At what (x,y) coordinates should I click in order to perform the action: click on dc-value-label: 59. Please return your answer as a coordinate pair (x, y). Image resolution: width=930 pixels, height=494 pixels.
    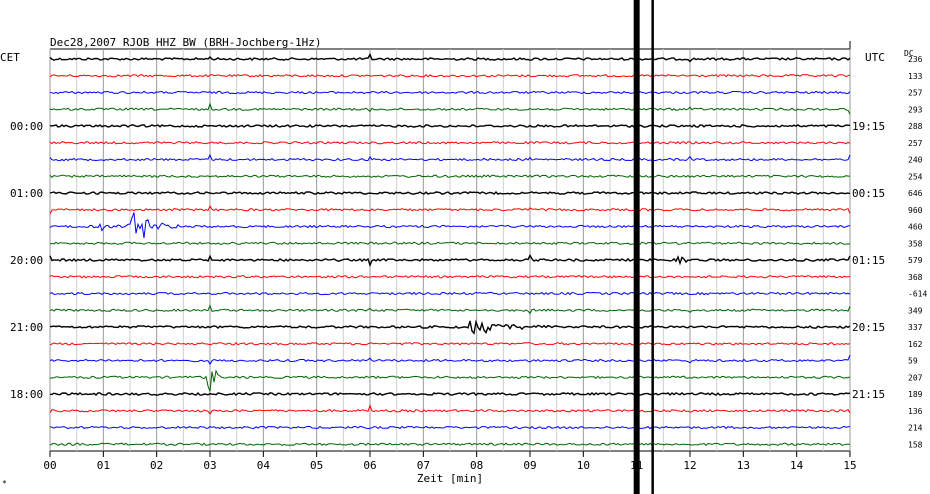
    Looking at the image, I should click on (913, 361).